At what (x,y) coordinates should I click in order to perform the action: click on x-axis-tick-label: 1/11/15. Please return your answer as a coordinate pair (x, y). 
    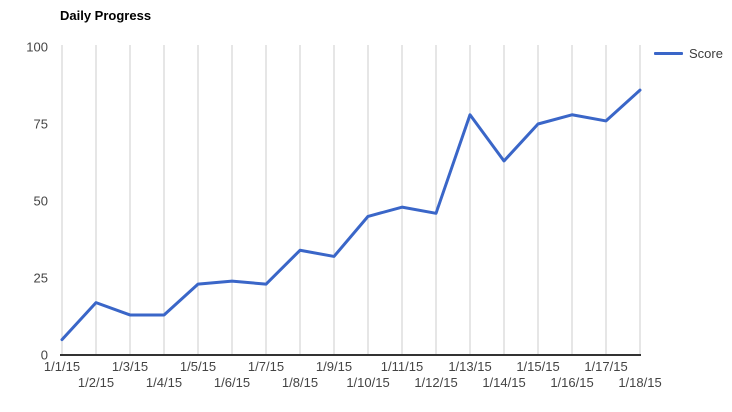
    Looking at the image, I should click on (402, 366).